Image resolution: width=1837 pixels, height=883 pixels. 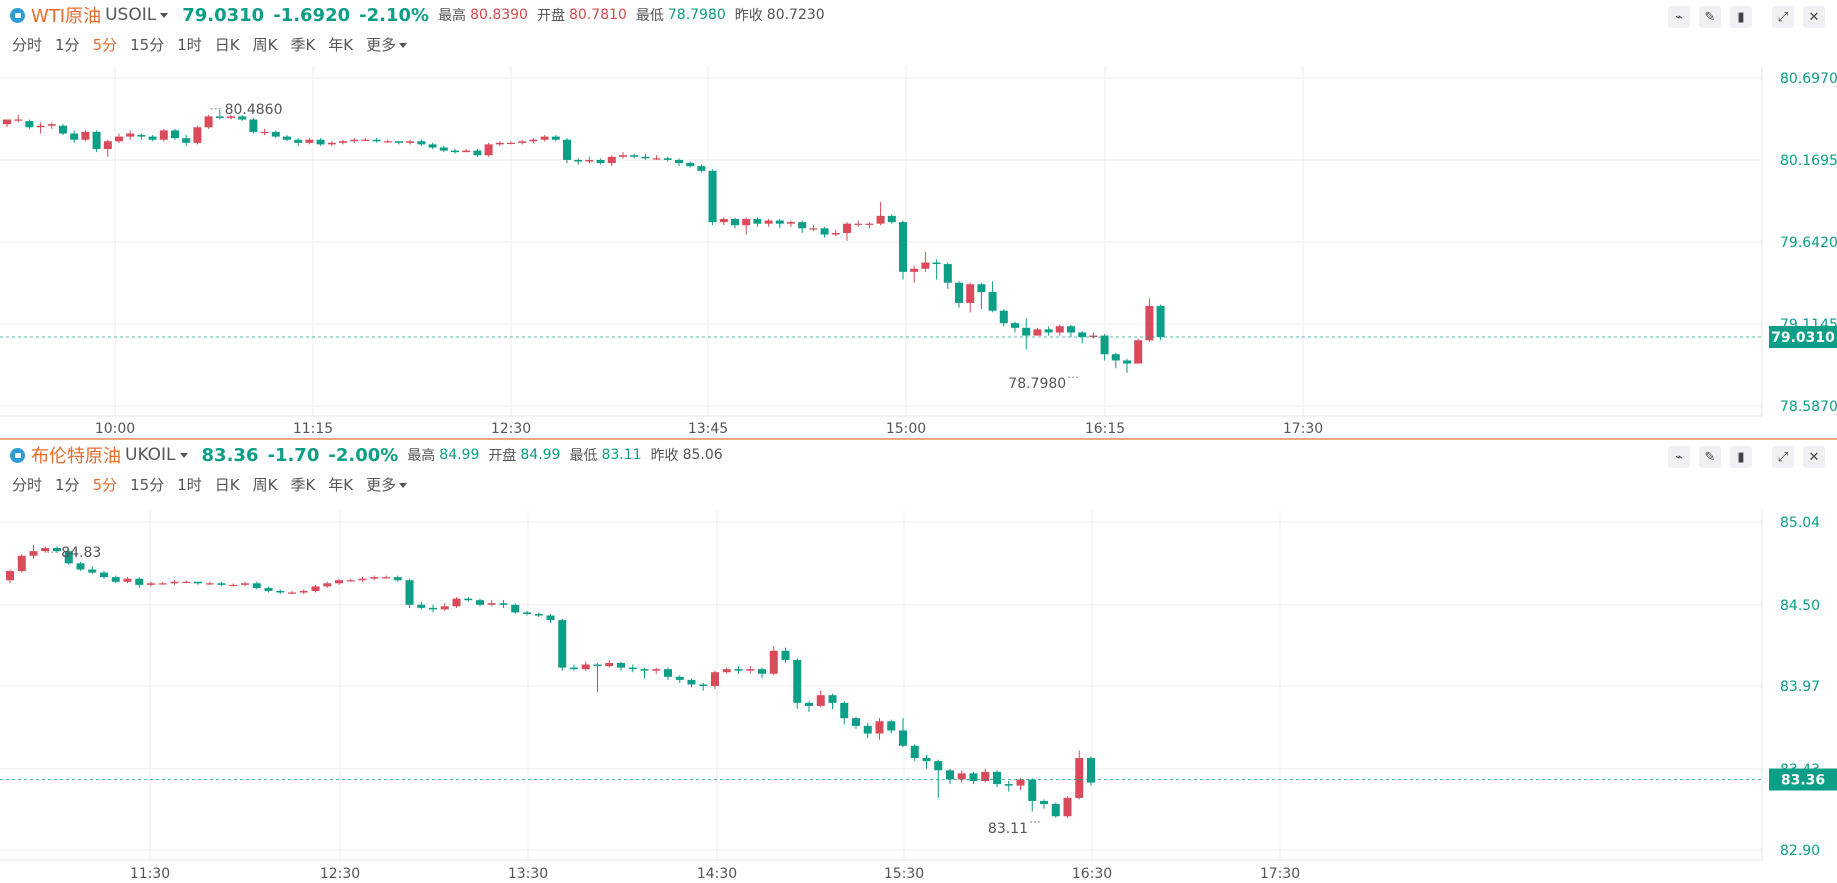 I want to click on stat-value-low: 78.7980, so click(x=696, y=15).